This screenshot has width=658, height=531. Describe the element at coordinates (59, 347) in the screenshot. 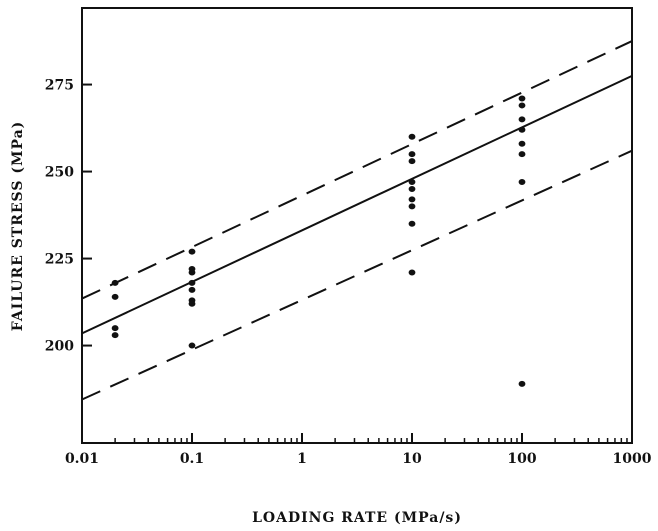

I see `y-tick-label: 200` at that location.